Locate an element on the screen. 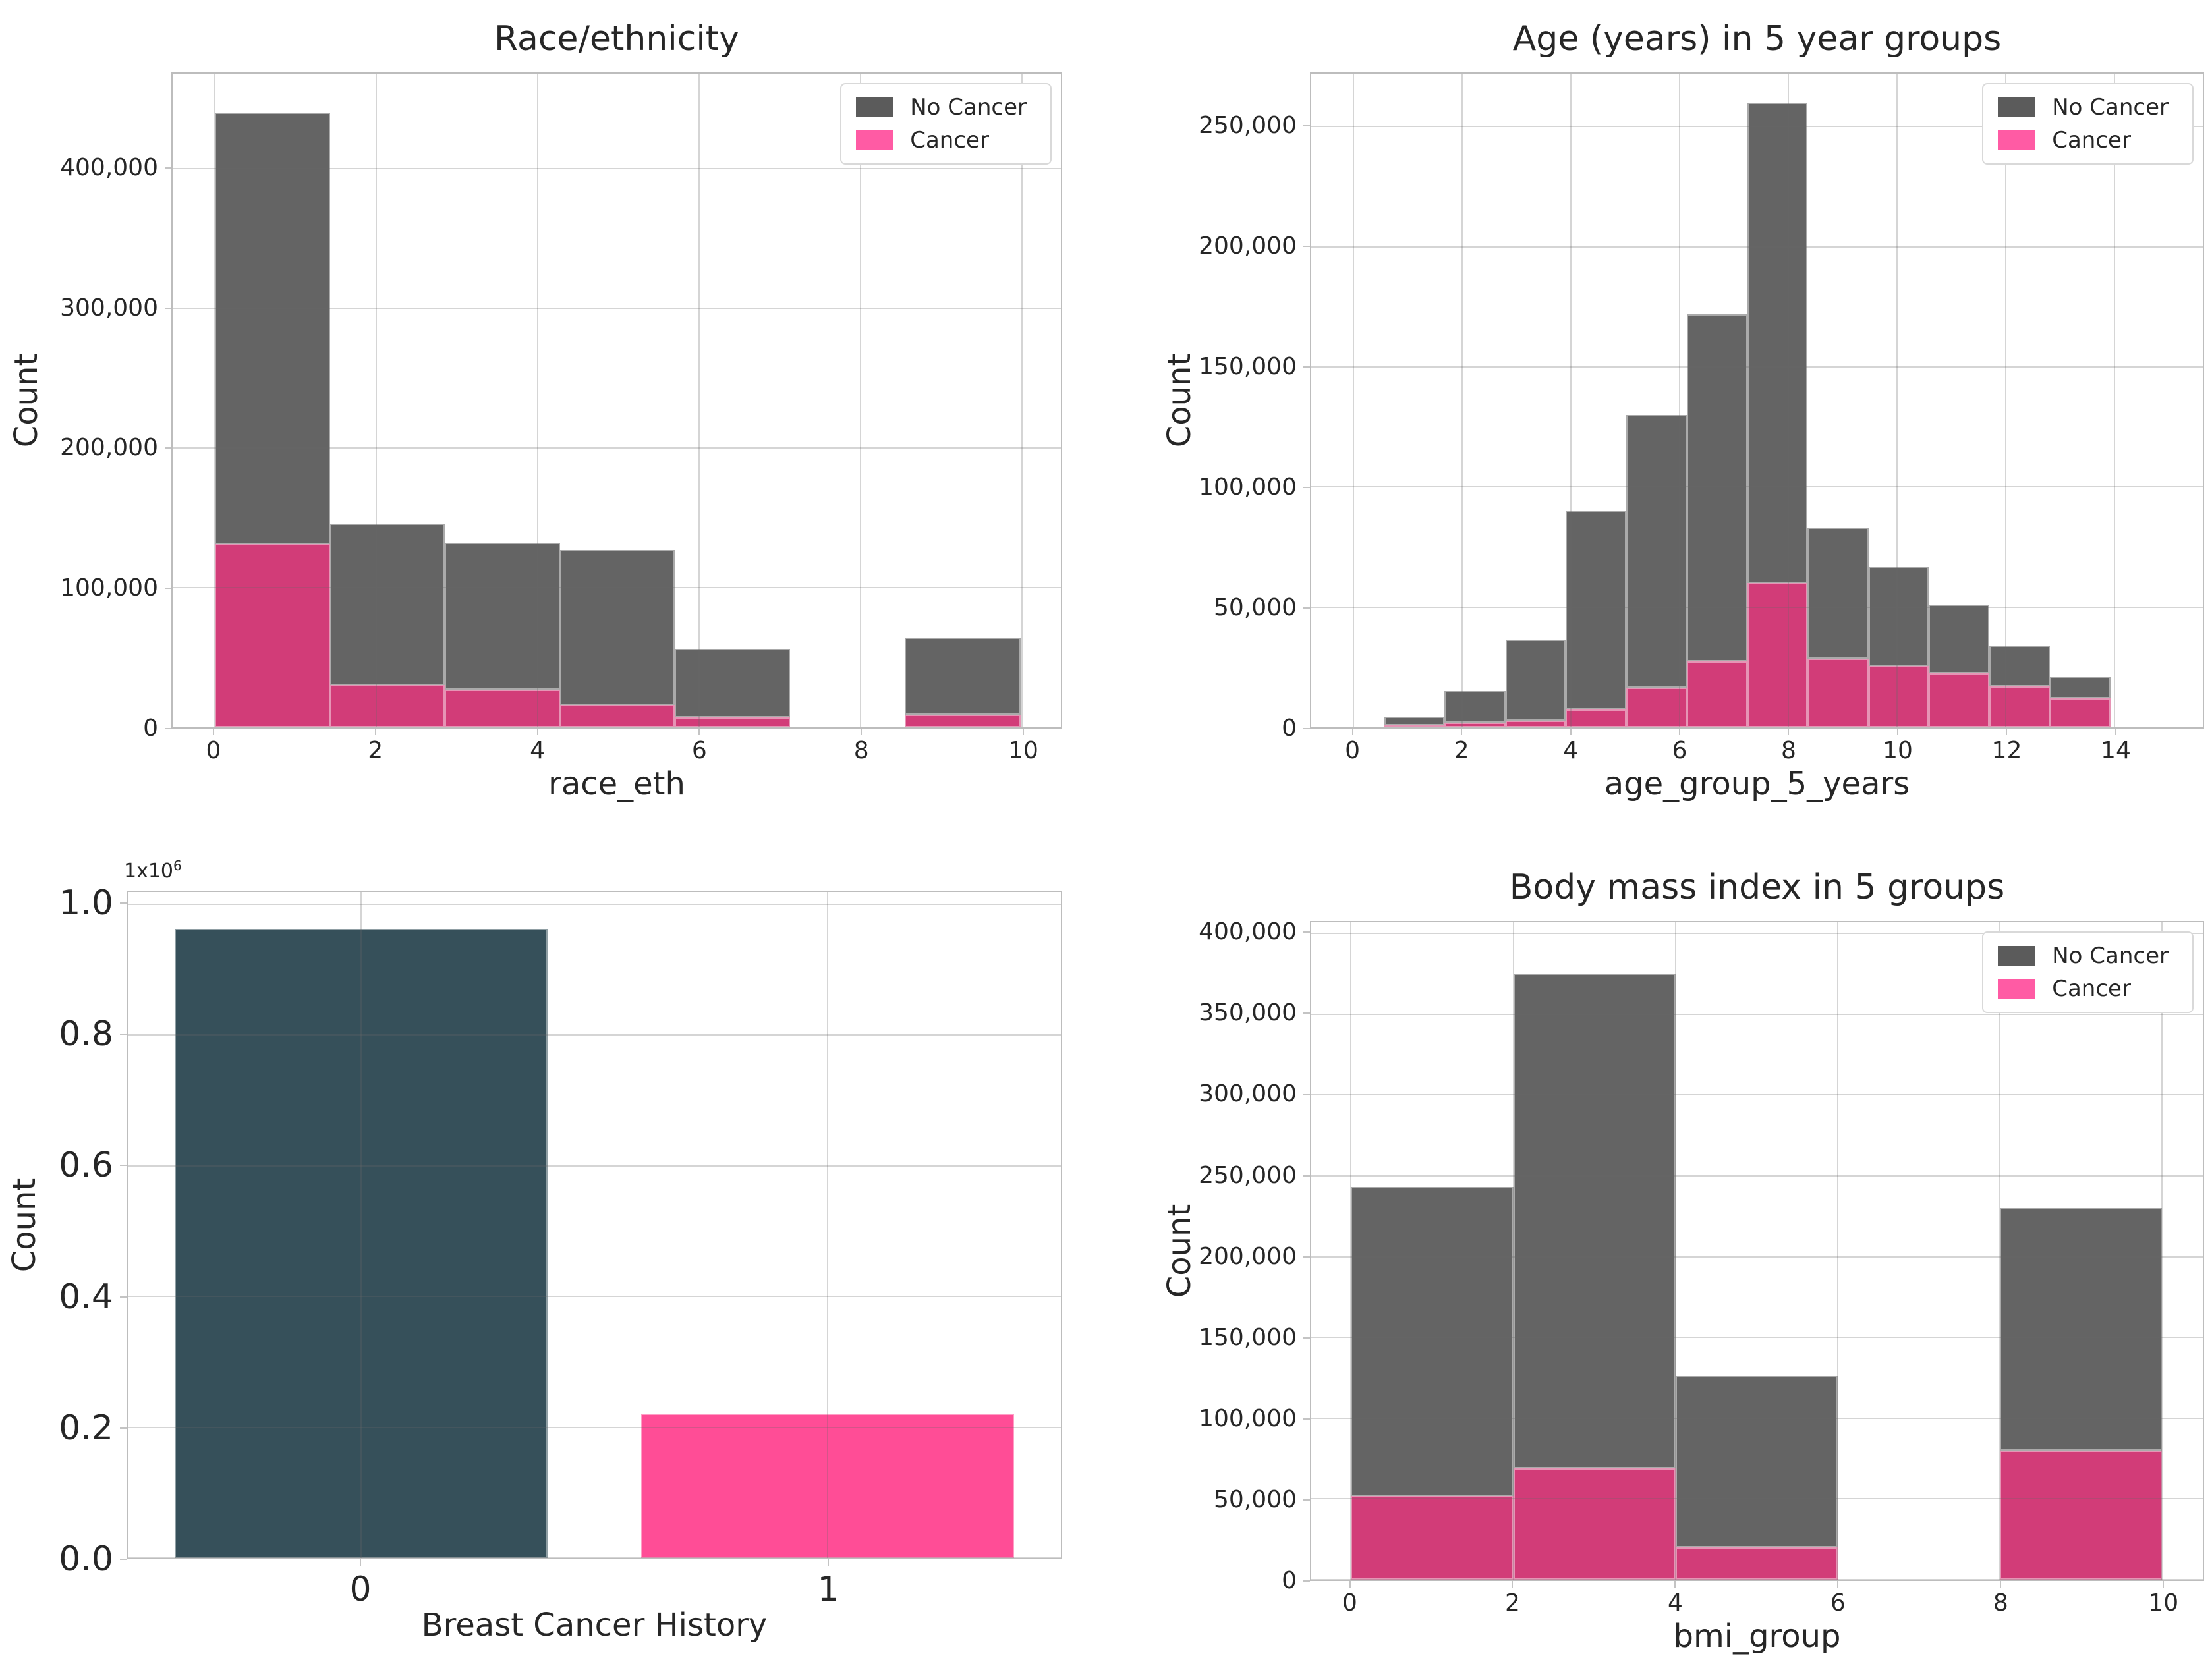 The image size is (2212, 1662). legend-label-cancer: Cancer is located at coordinates (949, 140).